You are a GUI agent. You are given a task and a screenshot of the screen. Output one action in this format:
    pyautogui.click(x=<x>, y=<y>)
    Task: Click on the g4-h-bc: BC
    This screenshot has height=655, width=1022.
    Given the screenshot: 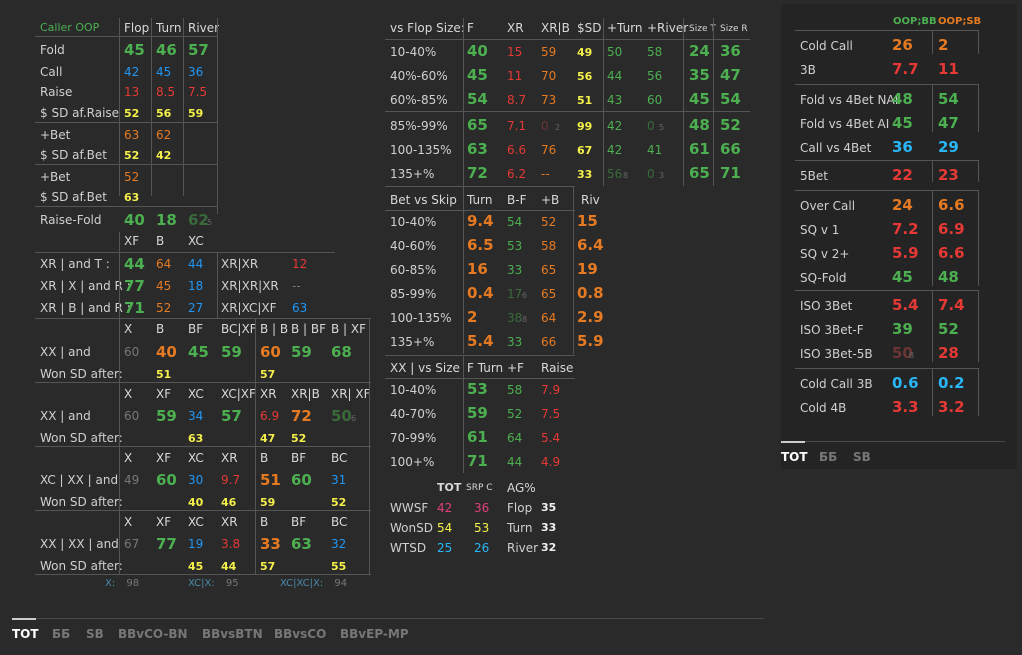 What is the action you would take?
    pyautogui.click(x=339, y=522)
    